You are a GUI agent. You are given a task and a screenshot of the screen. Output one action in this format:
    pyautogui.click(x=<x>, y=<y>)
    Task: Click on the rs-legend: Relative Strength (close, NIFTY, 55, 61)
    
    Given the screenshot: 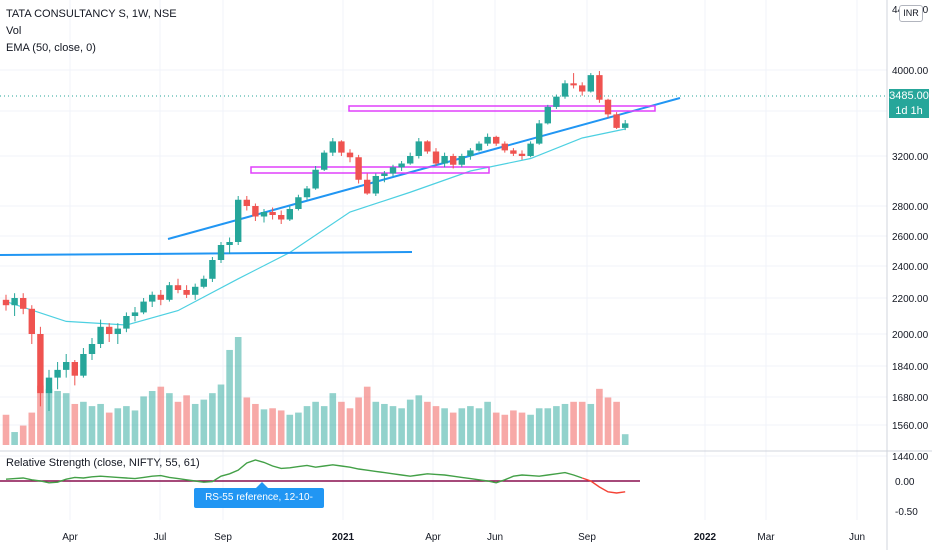 What is the action you would take?
    pyautogui.click(x=103, y=463)
    